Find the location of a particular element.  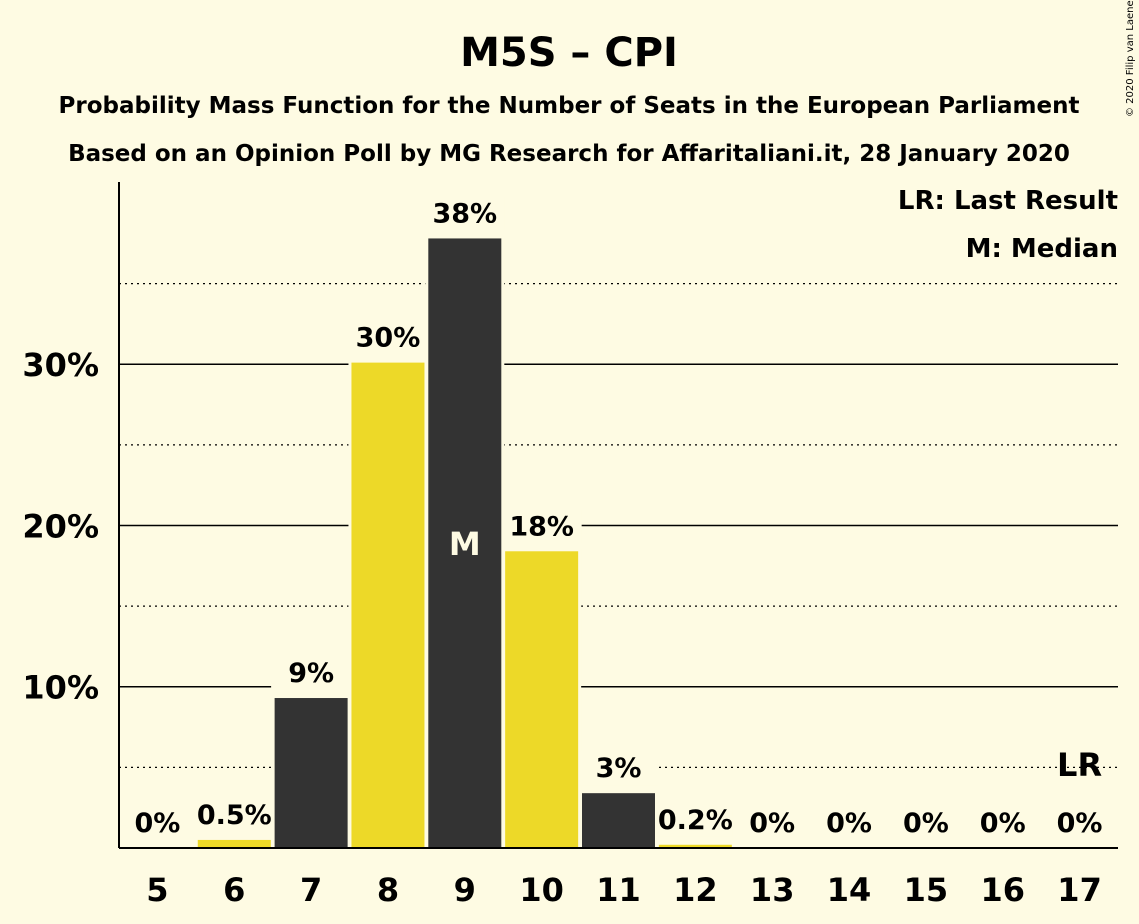

x-tick-label: 8 is located at coordinates (388, 890).